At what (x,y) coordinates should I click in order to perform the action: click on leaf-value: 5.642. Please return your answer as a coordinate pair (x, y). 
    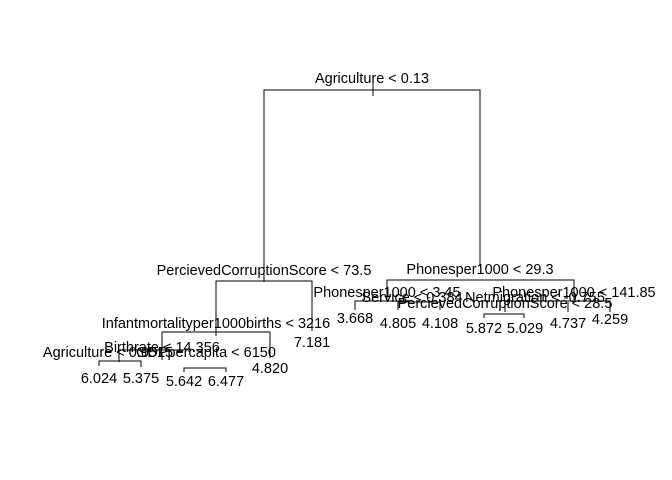
    Looking at the image, I should click on (184, 382).